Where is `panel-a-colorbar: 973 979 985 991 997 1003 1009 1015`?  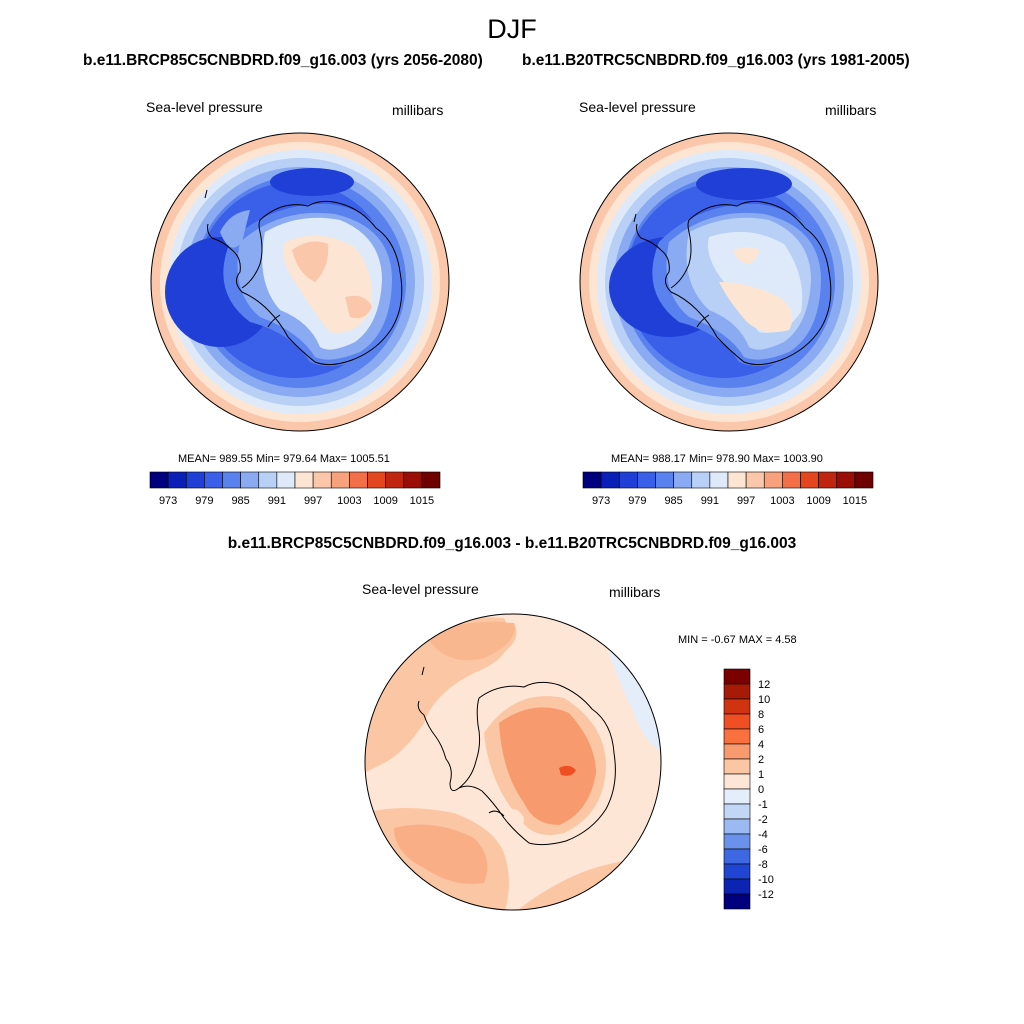
panel-a-colorbar: 973 979 985 991 997 1003 1009 1015 is located at coordinates (295, 489).